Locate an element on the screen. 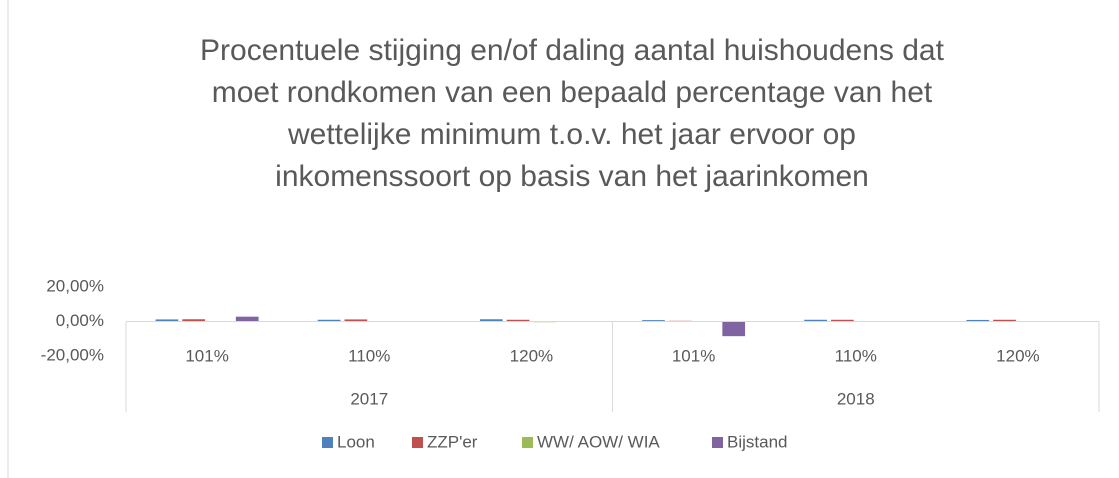 The width and height of the screenshot is (1119, 478). y-tick-label: 0,00% is located at coordinates (80, 320).